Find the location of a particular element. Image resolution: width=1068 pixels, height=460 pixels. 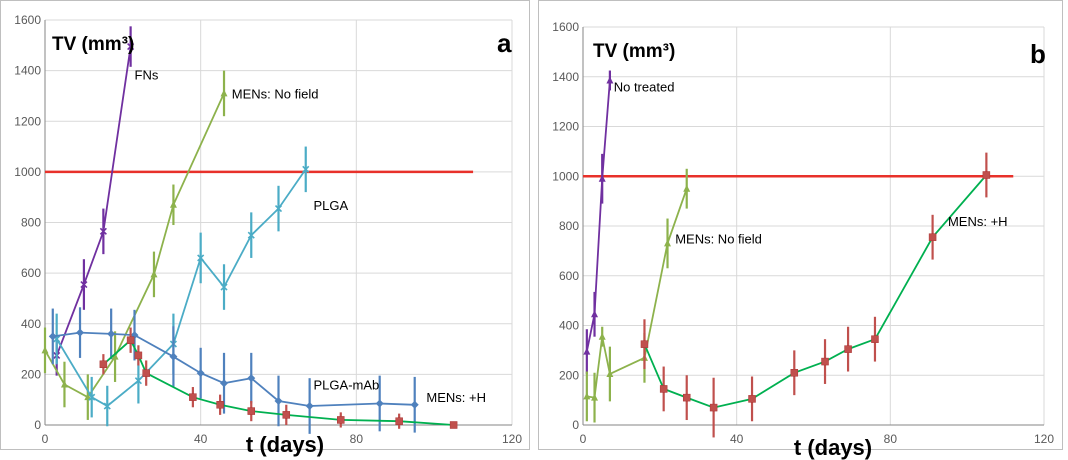

series-label: PLGA-mAb is located at coordinates (347, 385).